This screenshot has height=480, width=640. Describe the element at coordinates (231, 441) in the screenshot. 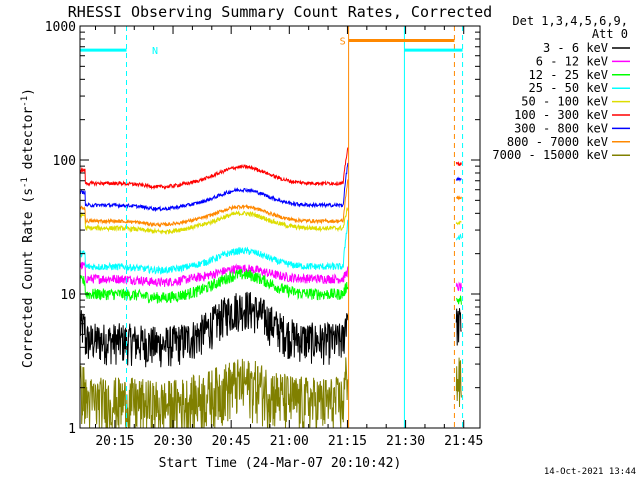

I see `x-tick-label: 20:45` at that location.